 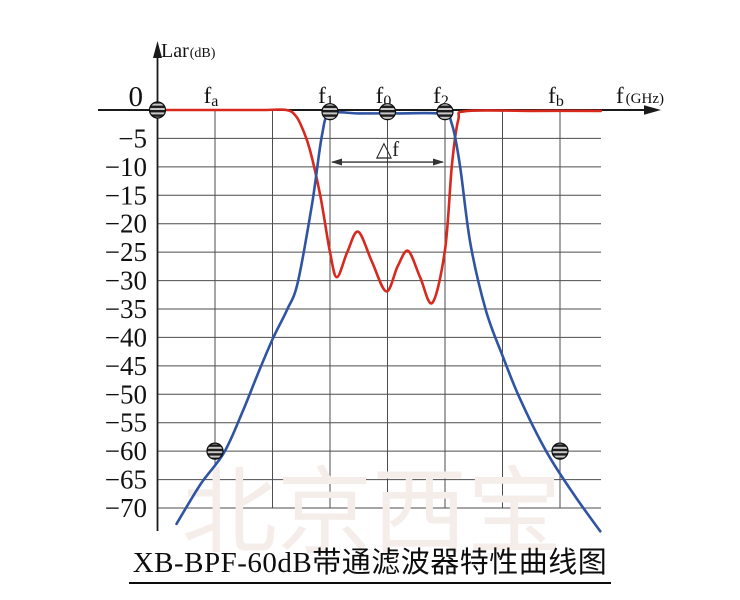 I want to click on y-tick--45: −45, so click(x=126, y=366).